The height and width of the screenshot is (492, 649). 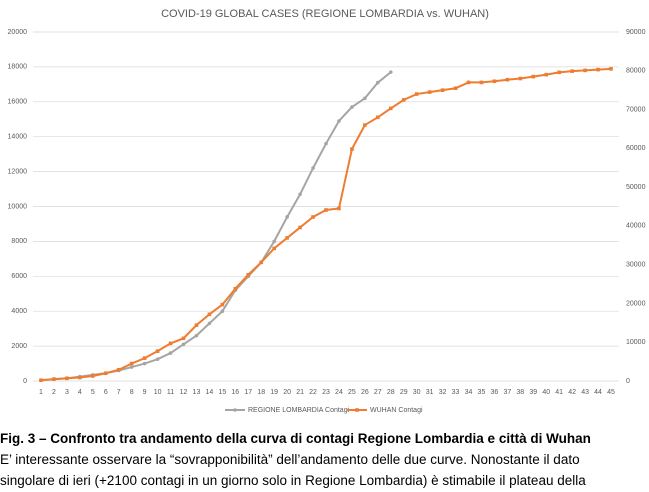 What do you see at coordinates (145, 392) in the screenshot?
I see `x-tick-label: 9` at bounding box center [145, 392].